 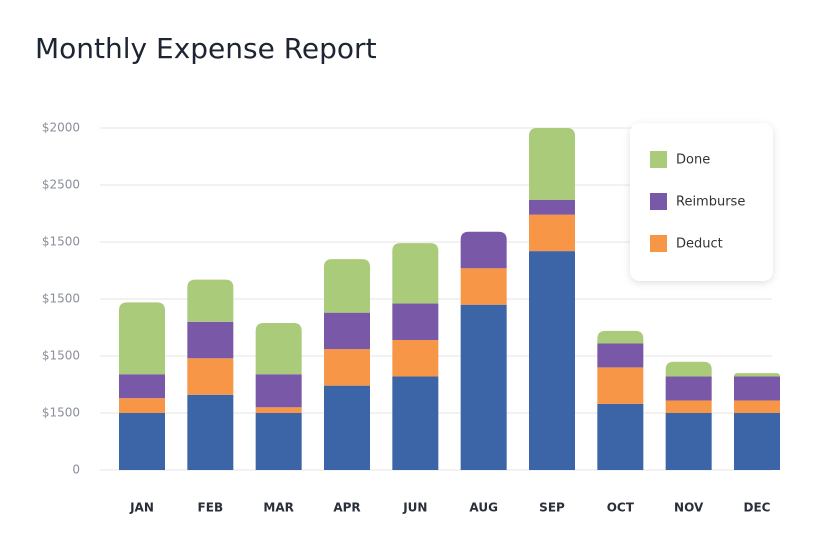 What do you see at coordinates (211, 508) in the screenshot?
I see `x-tick-label: FEB` at bounding box center [211, 508].